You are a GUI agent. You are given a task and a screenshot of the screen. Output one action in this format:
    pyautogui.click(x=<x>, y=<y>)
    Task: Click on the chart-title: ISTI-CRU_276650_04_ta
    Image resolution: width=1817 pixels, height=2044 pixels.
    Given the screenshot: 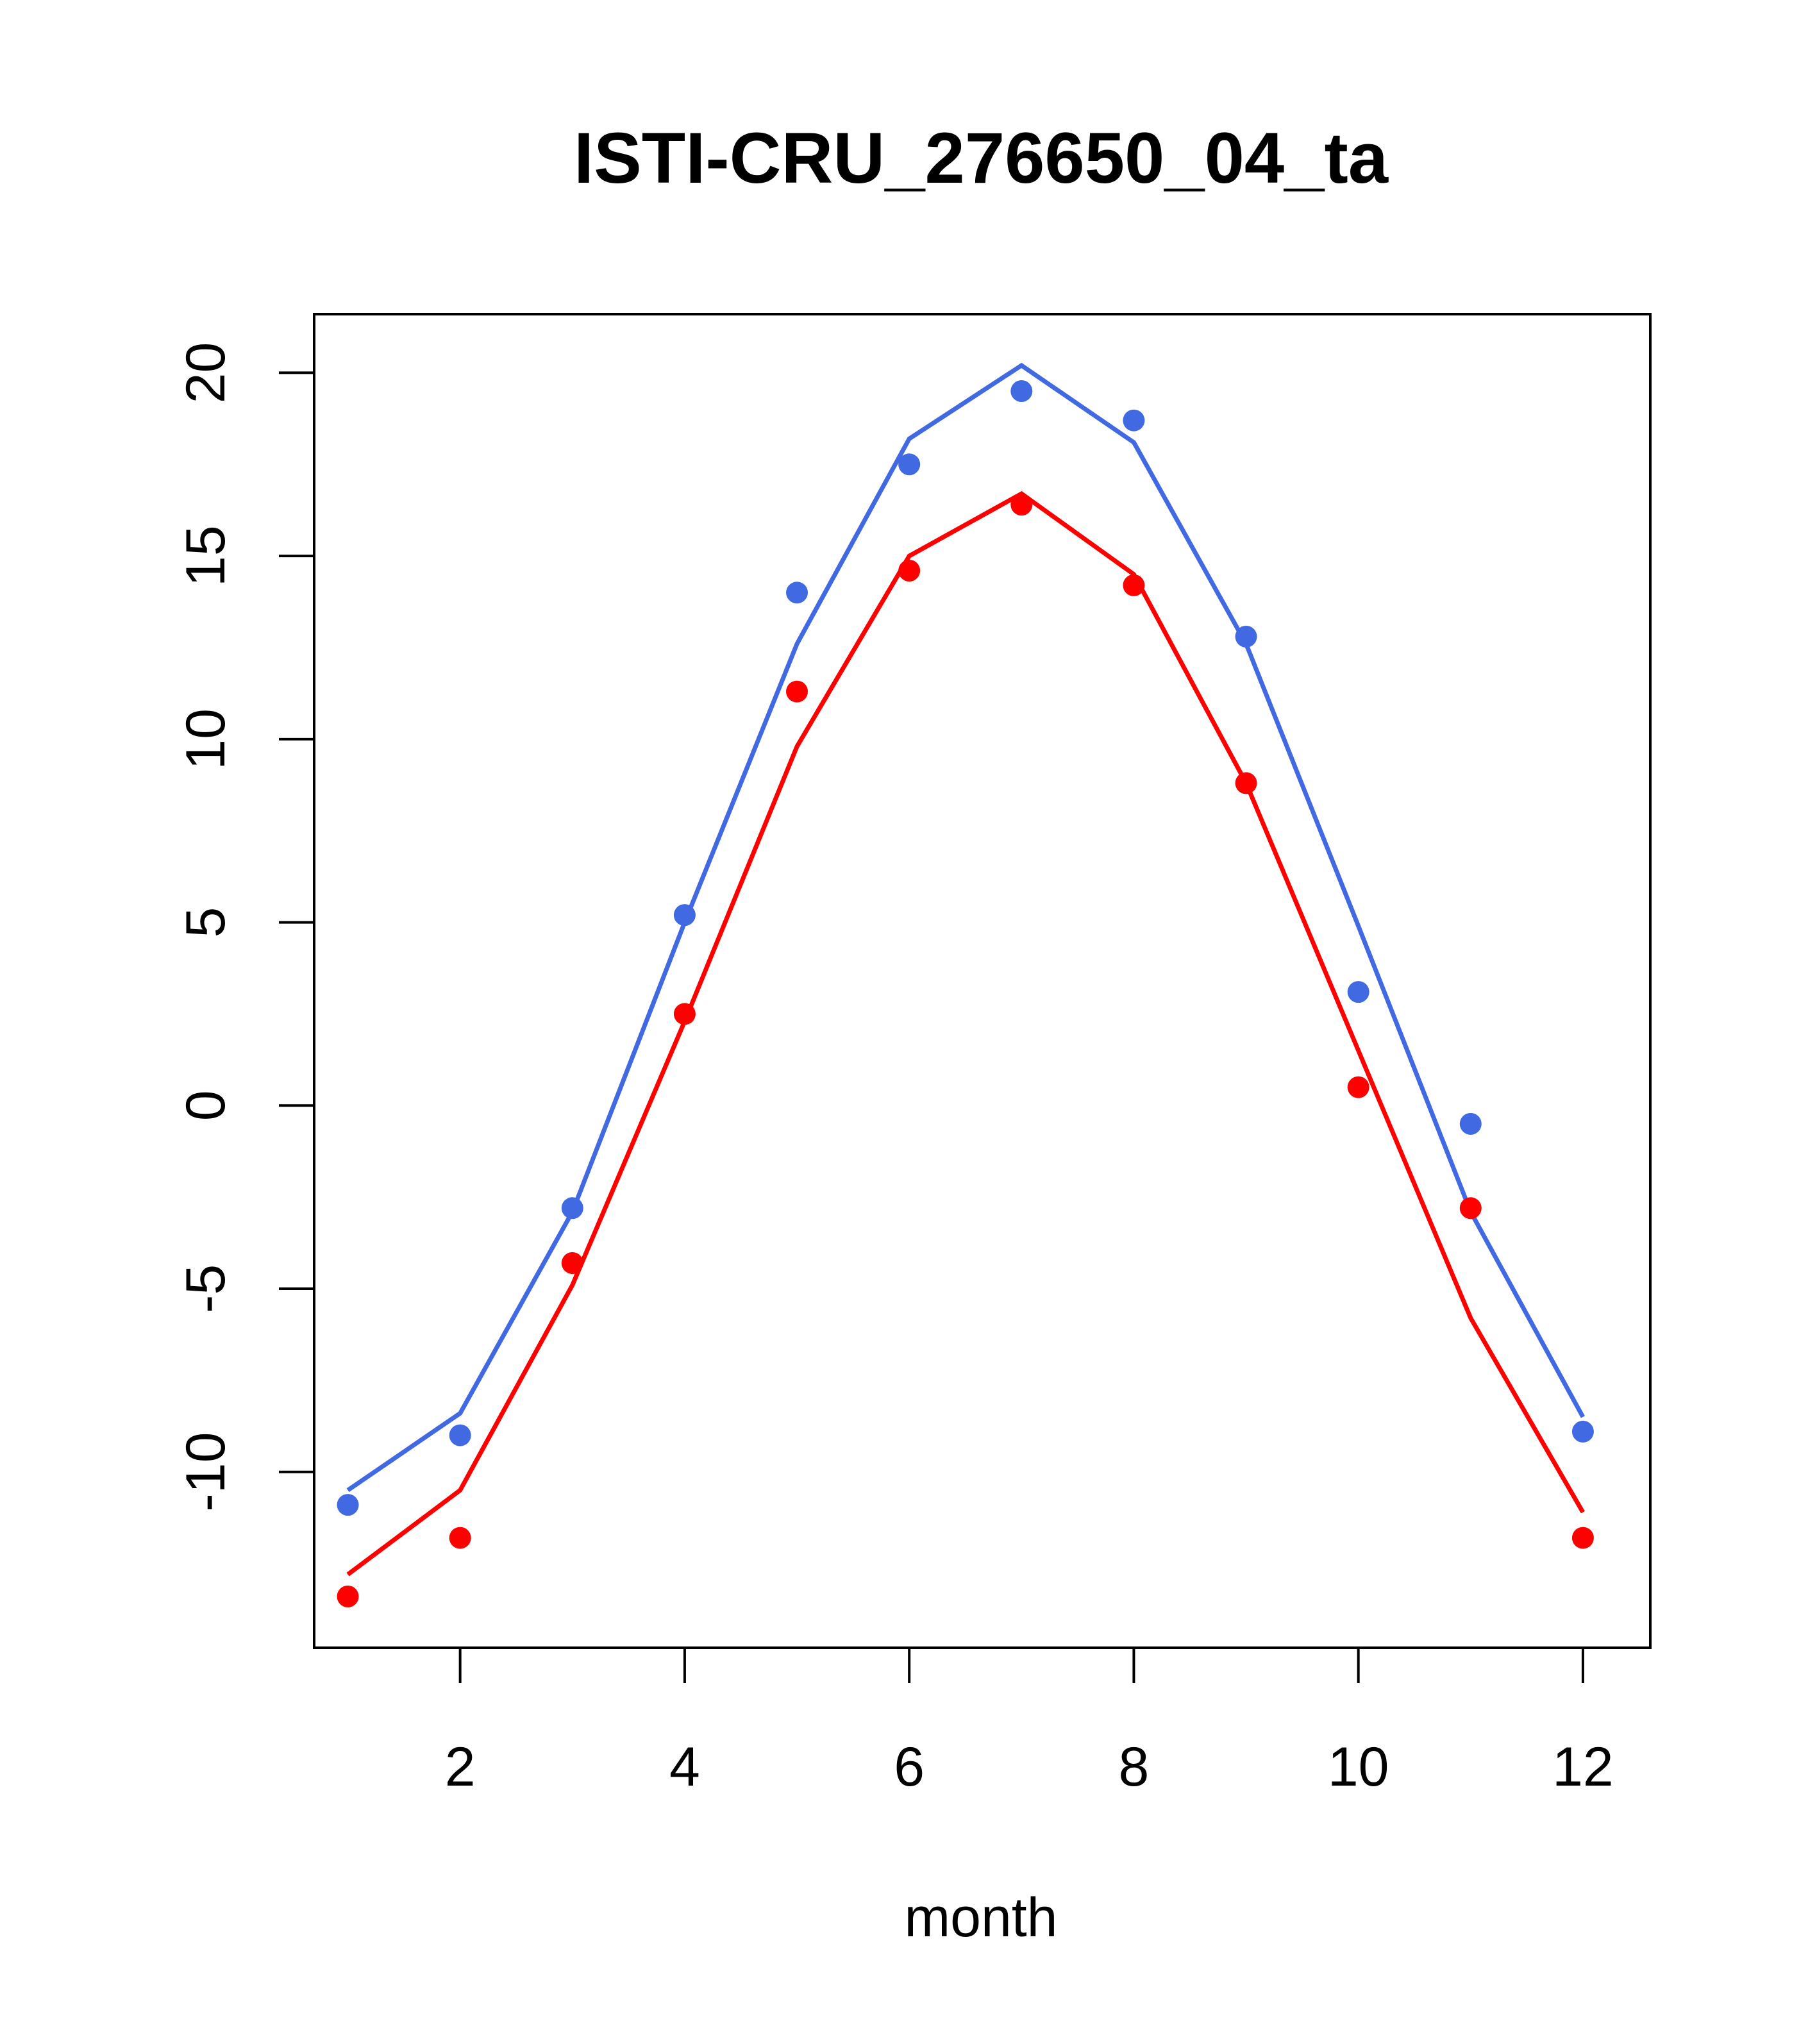 What is the action you would take?
    pyautogui.click(x=981, y=158)
    